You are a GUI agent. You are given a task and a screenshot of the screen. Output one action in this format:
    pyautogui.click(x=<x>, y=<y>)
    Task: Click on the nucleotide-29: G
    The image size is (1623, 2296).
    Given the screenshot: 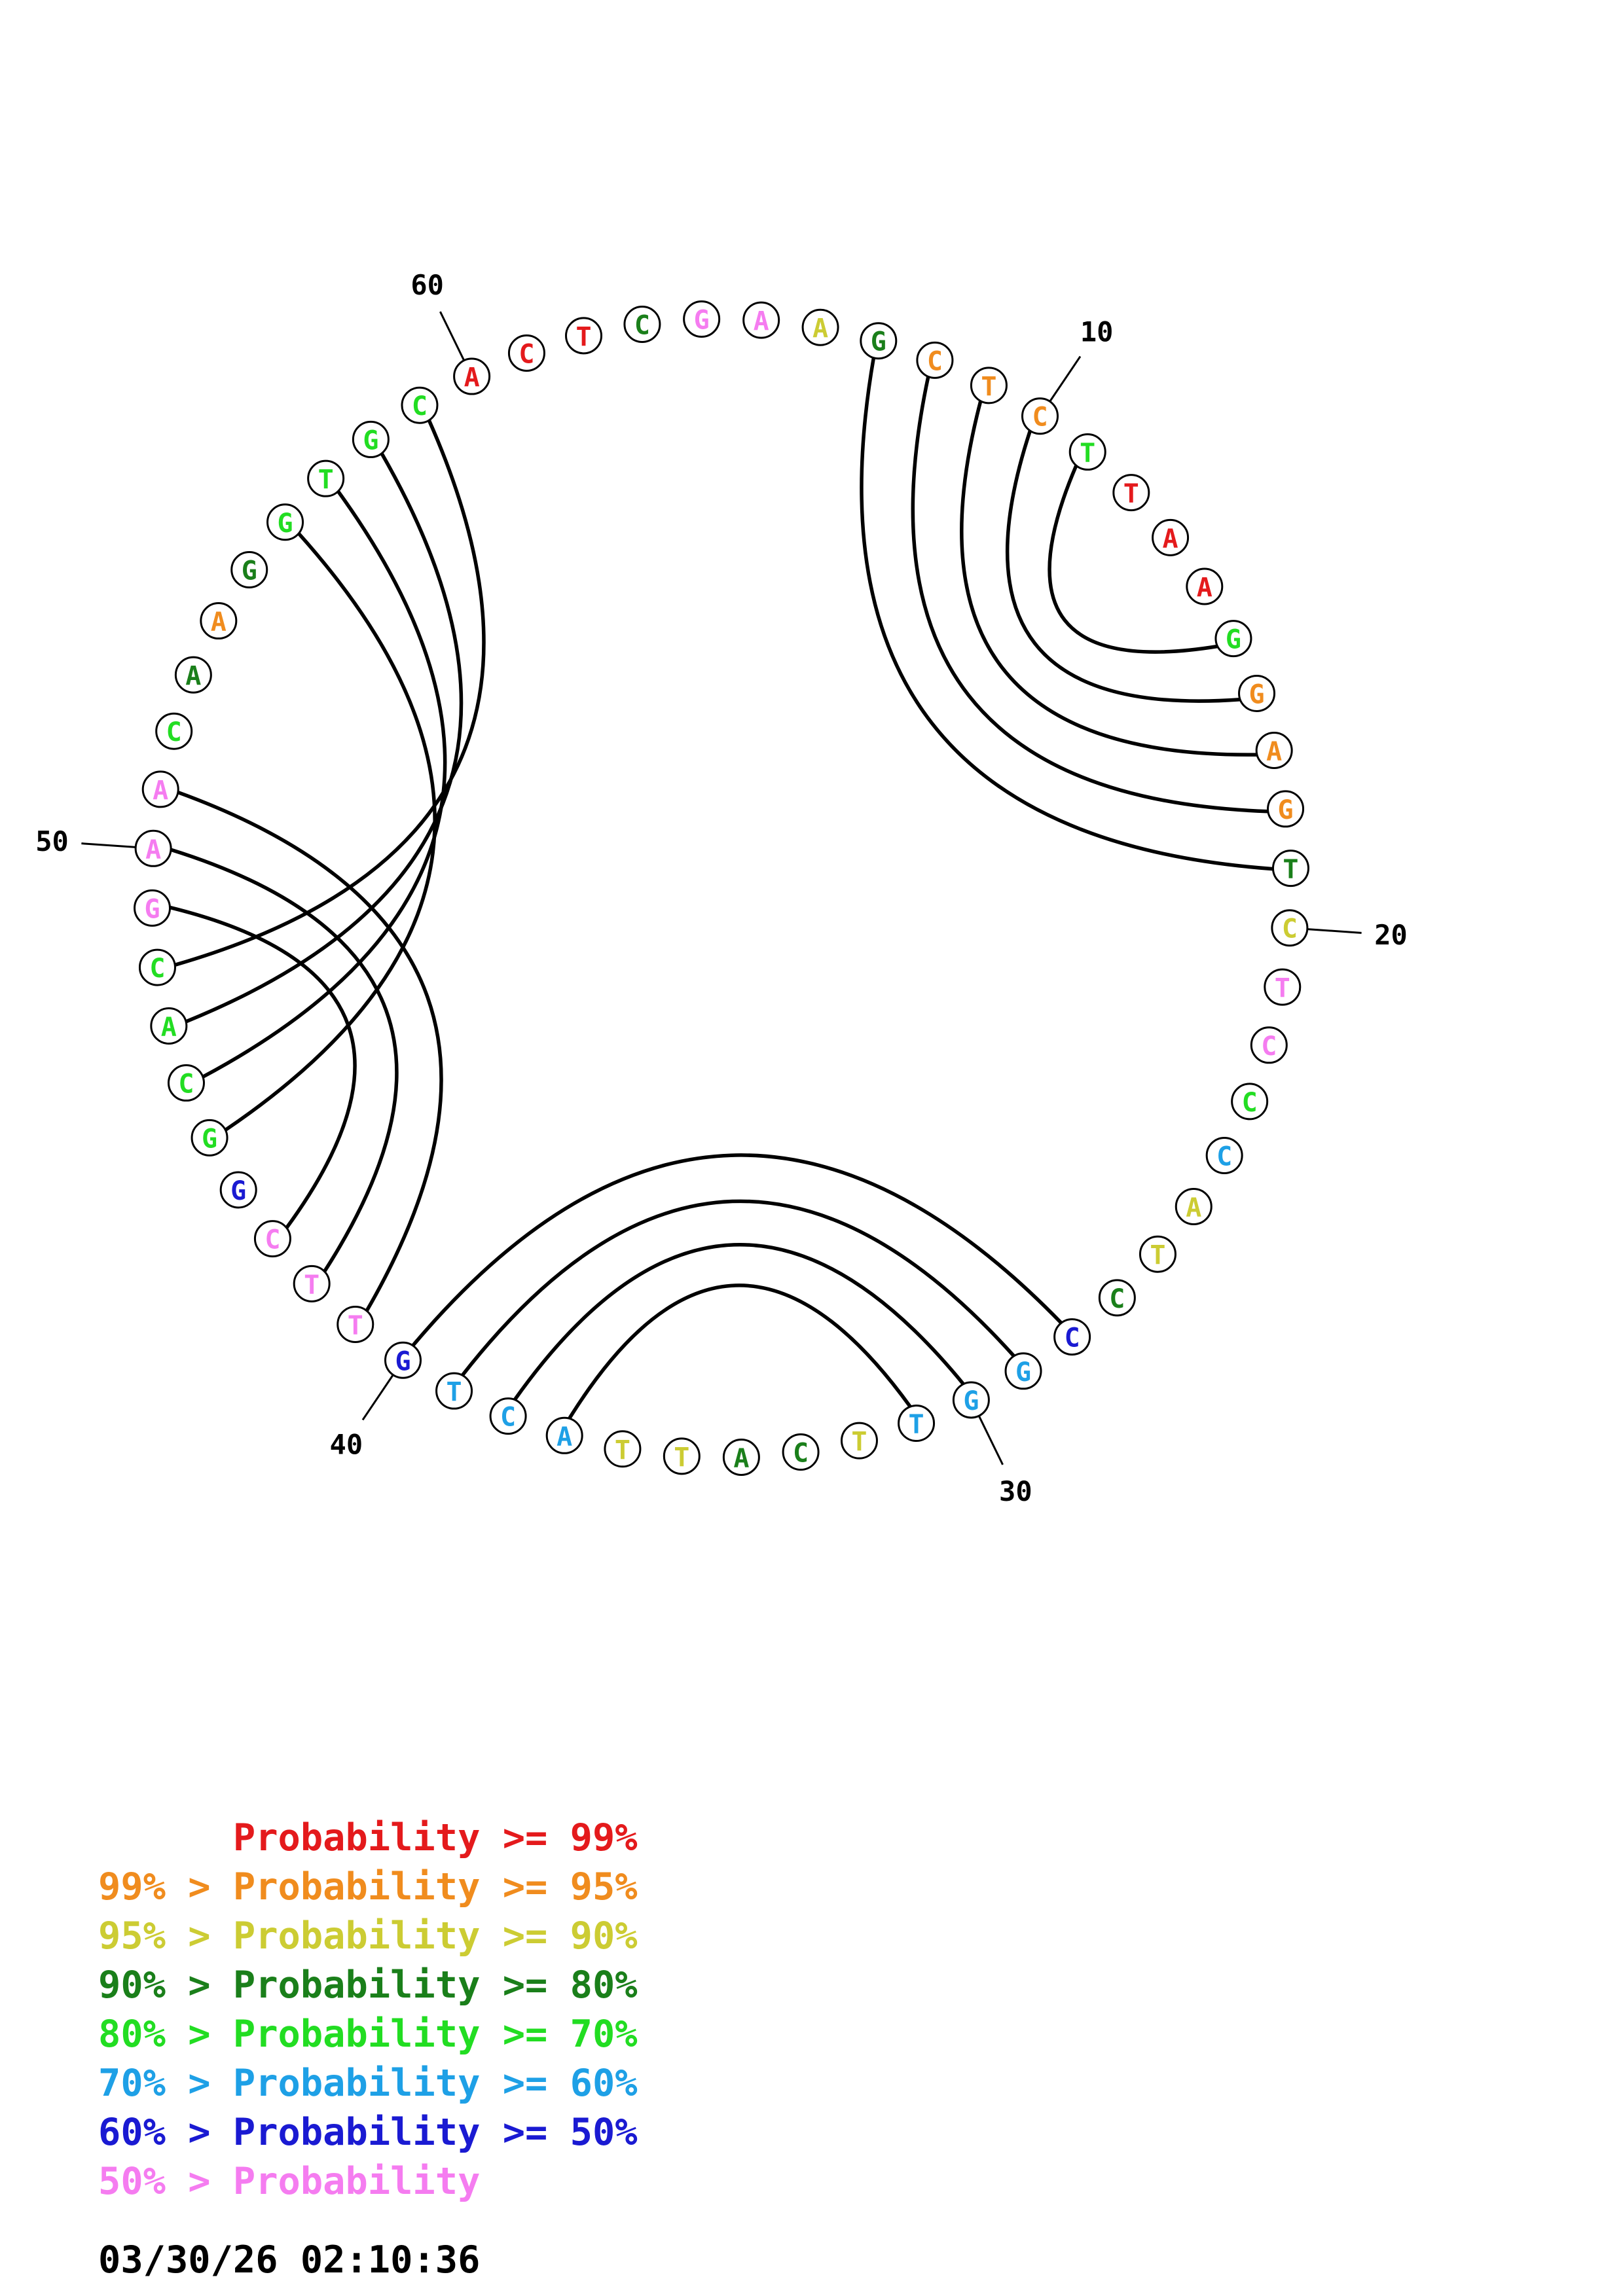 What is the action you would take?
    pyautogui.click(x=1023, y=1371)
    